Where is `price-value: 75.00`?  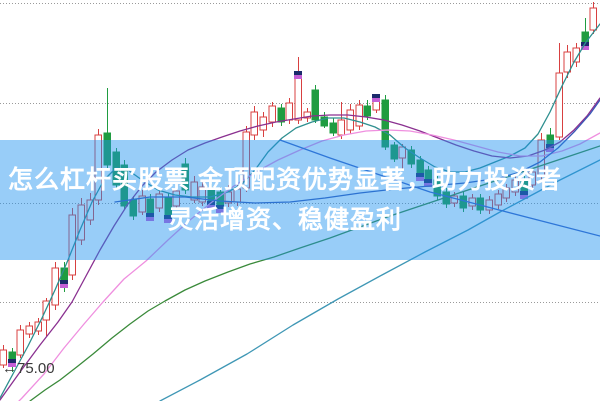 price-value: 75.00 is located at coordinates (36, 368).